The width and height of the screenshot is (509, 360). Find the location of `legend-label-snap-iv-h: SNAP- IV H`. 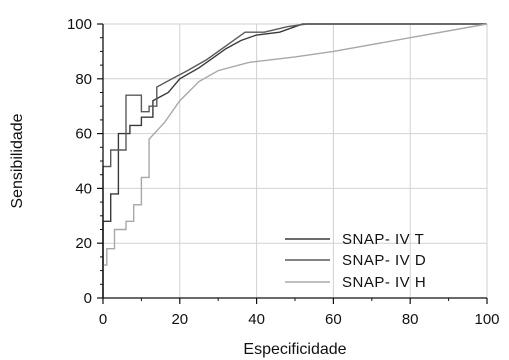

legend-label-snap-iv-h: SNAP- IV H is located at coordinates (384, 282).